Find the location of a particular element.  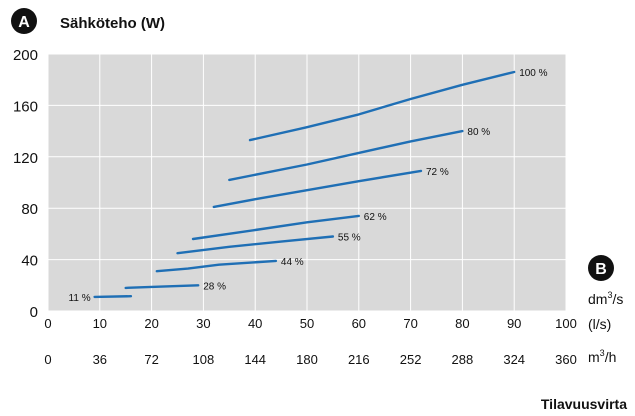

x-tick-label-m3h: 108 is located at coordinates (204, 359).